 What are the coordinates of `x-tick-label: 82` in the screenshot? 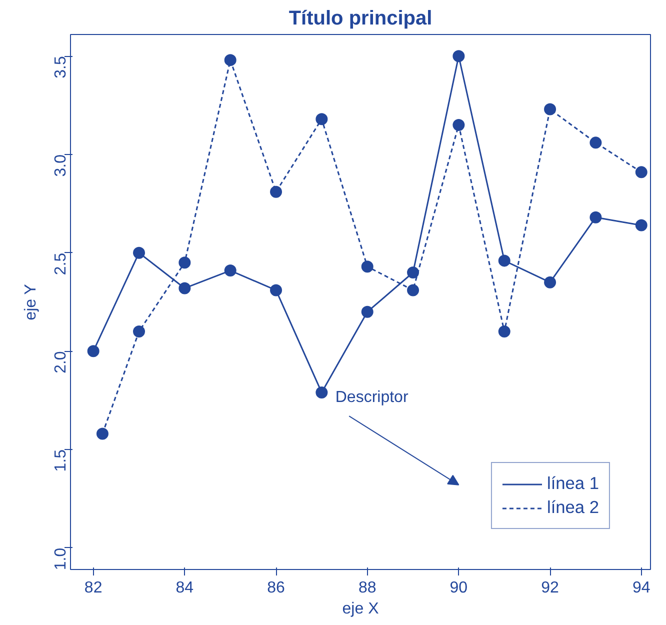 It's located at (93, 588).